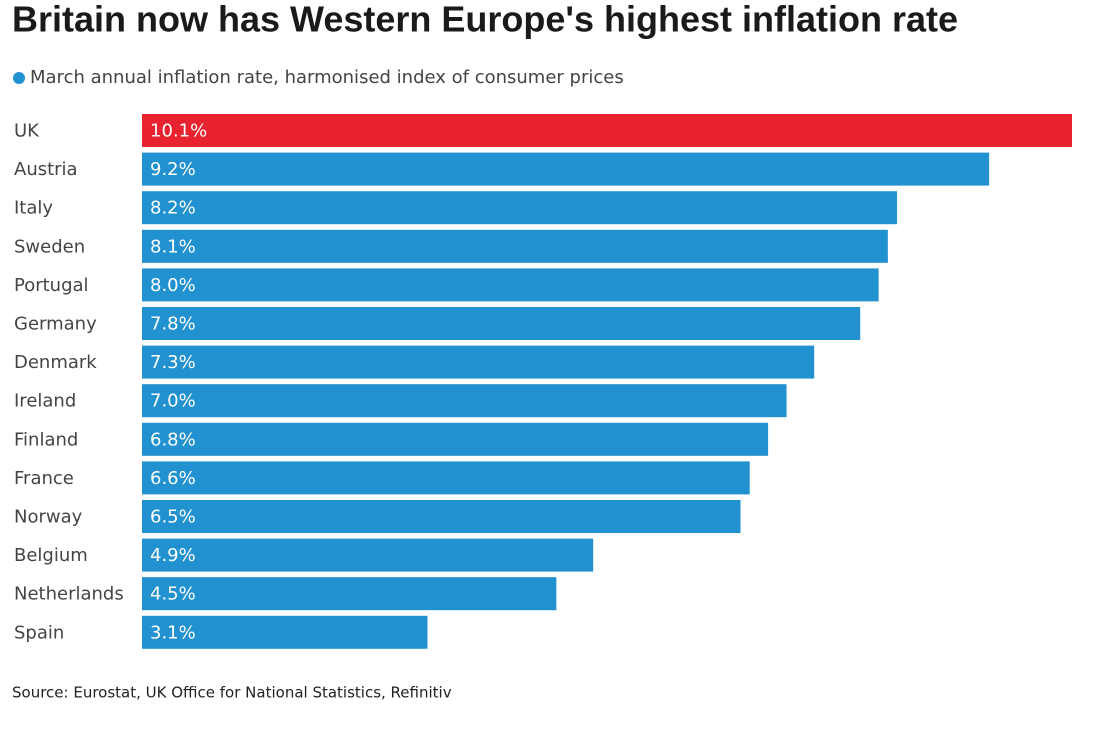 This screenshot has height=733, width=1103. I want to click on value-label: 9.2%, so click(173, 169).